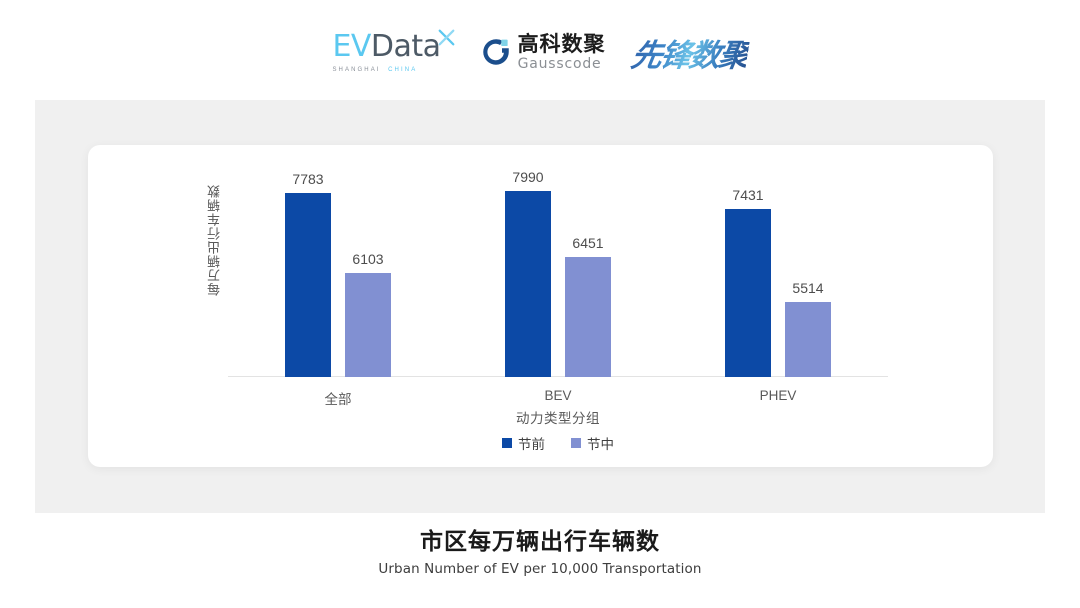 The width and height of the screenshot is (1080, 608). Describe the element at coordinates (558, 443) in the screenshot. I see `chart-legend: 节前 节中` at that location.